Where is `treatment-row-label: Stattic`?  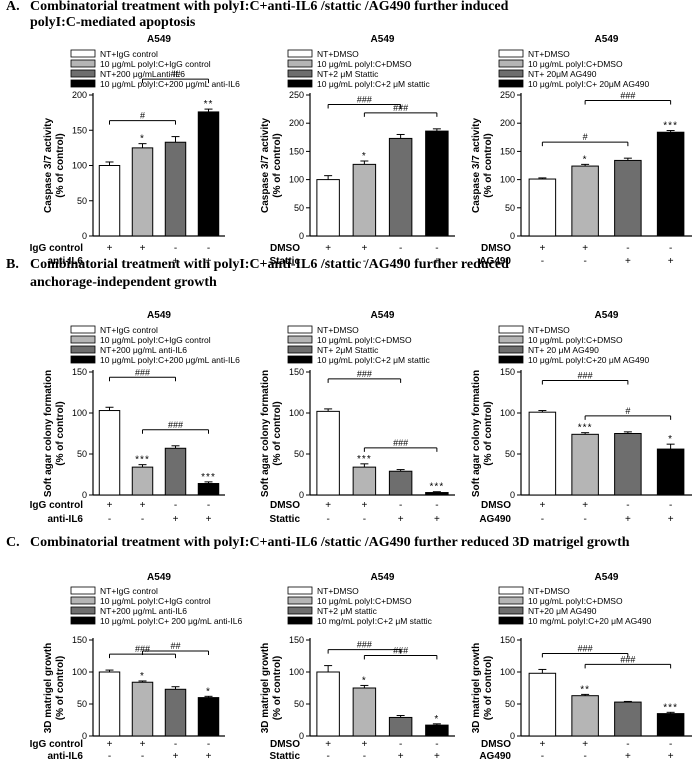
treatment-row-label: Stattic is located at coordinates (284, 519).